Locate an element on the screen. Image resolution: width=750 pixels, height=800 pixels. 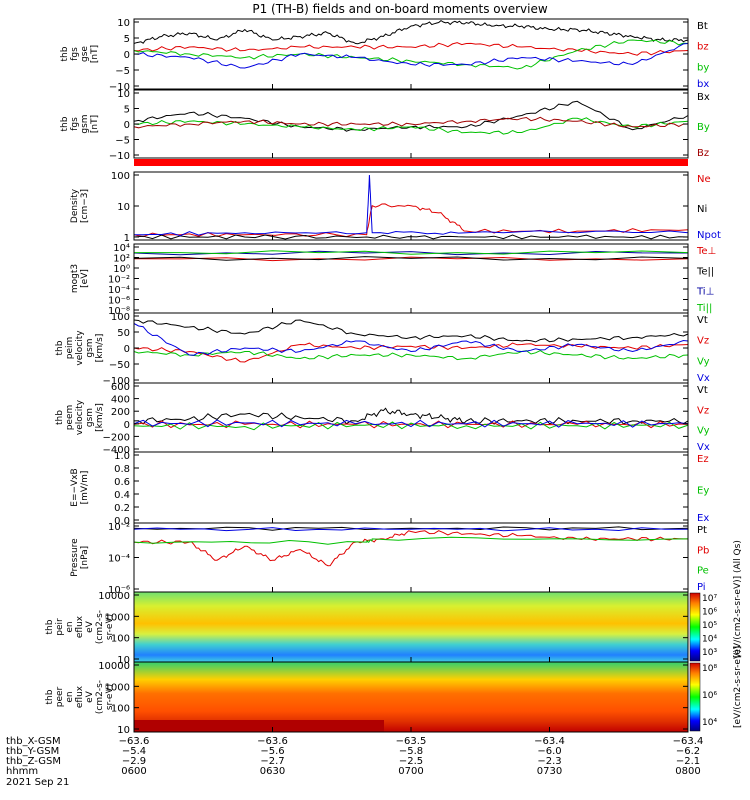
series-line-Te⊥ is located at coordinates (411, 259).